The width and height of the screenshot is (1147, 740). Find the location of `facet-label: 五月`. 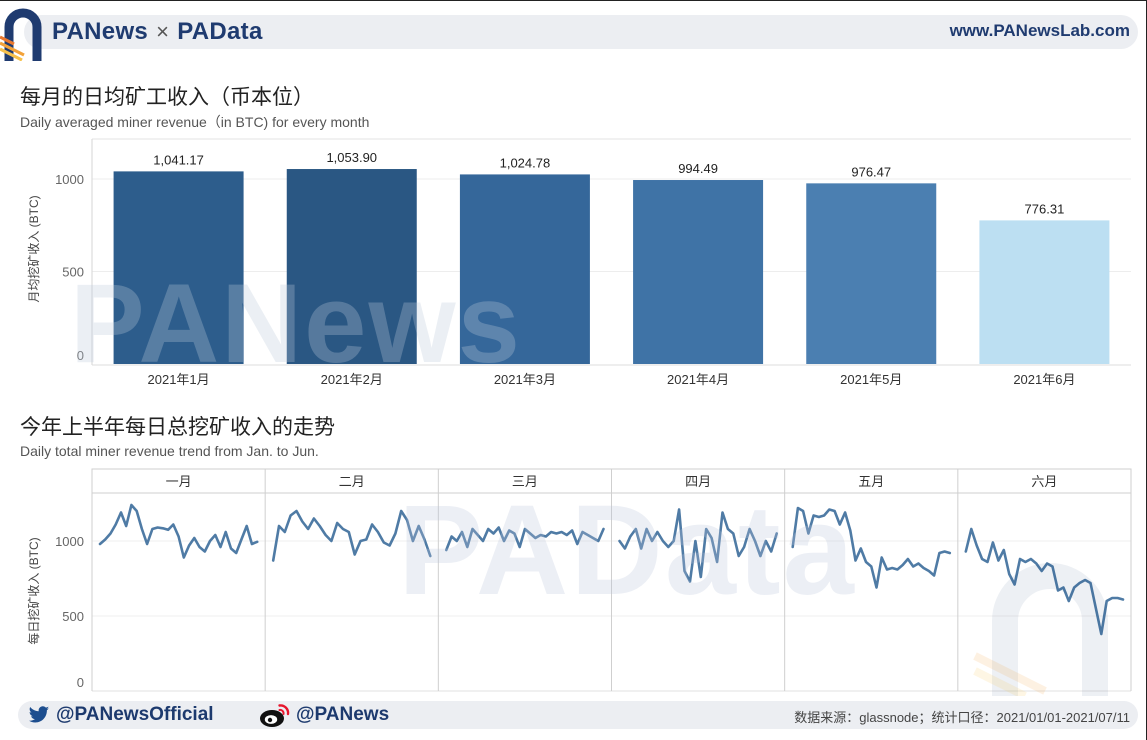

facet-label: 五月 is located at coordinates (871, 481).